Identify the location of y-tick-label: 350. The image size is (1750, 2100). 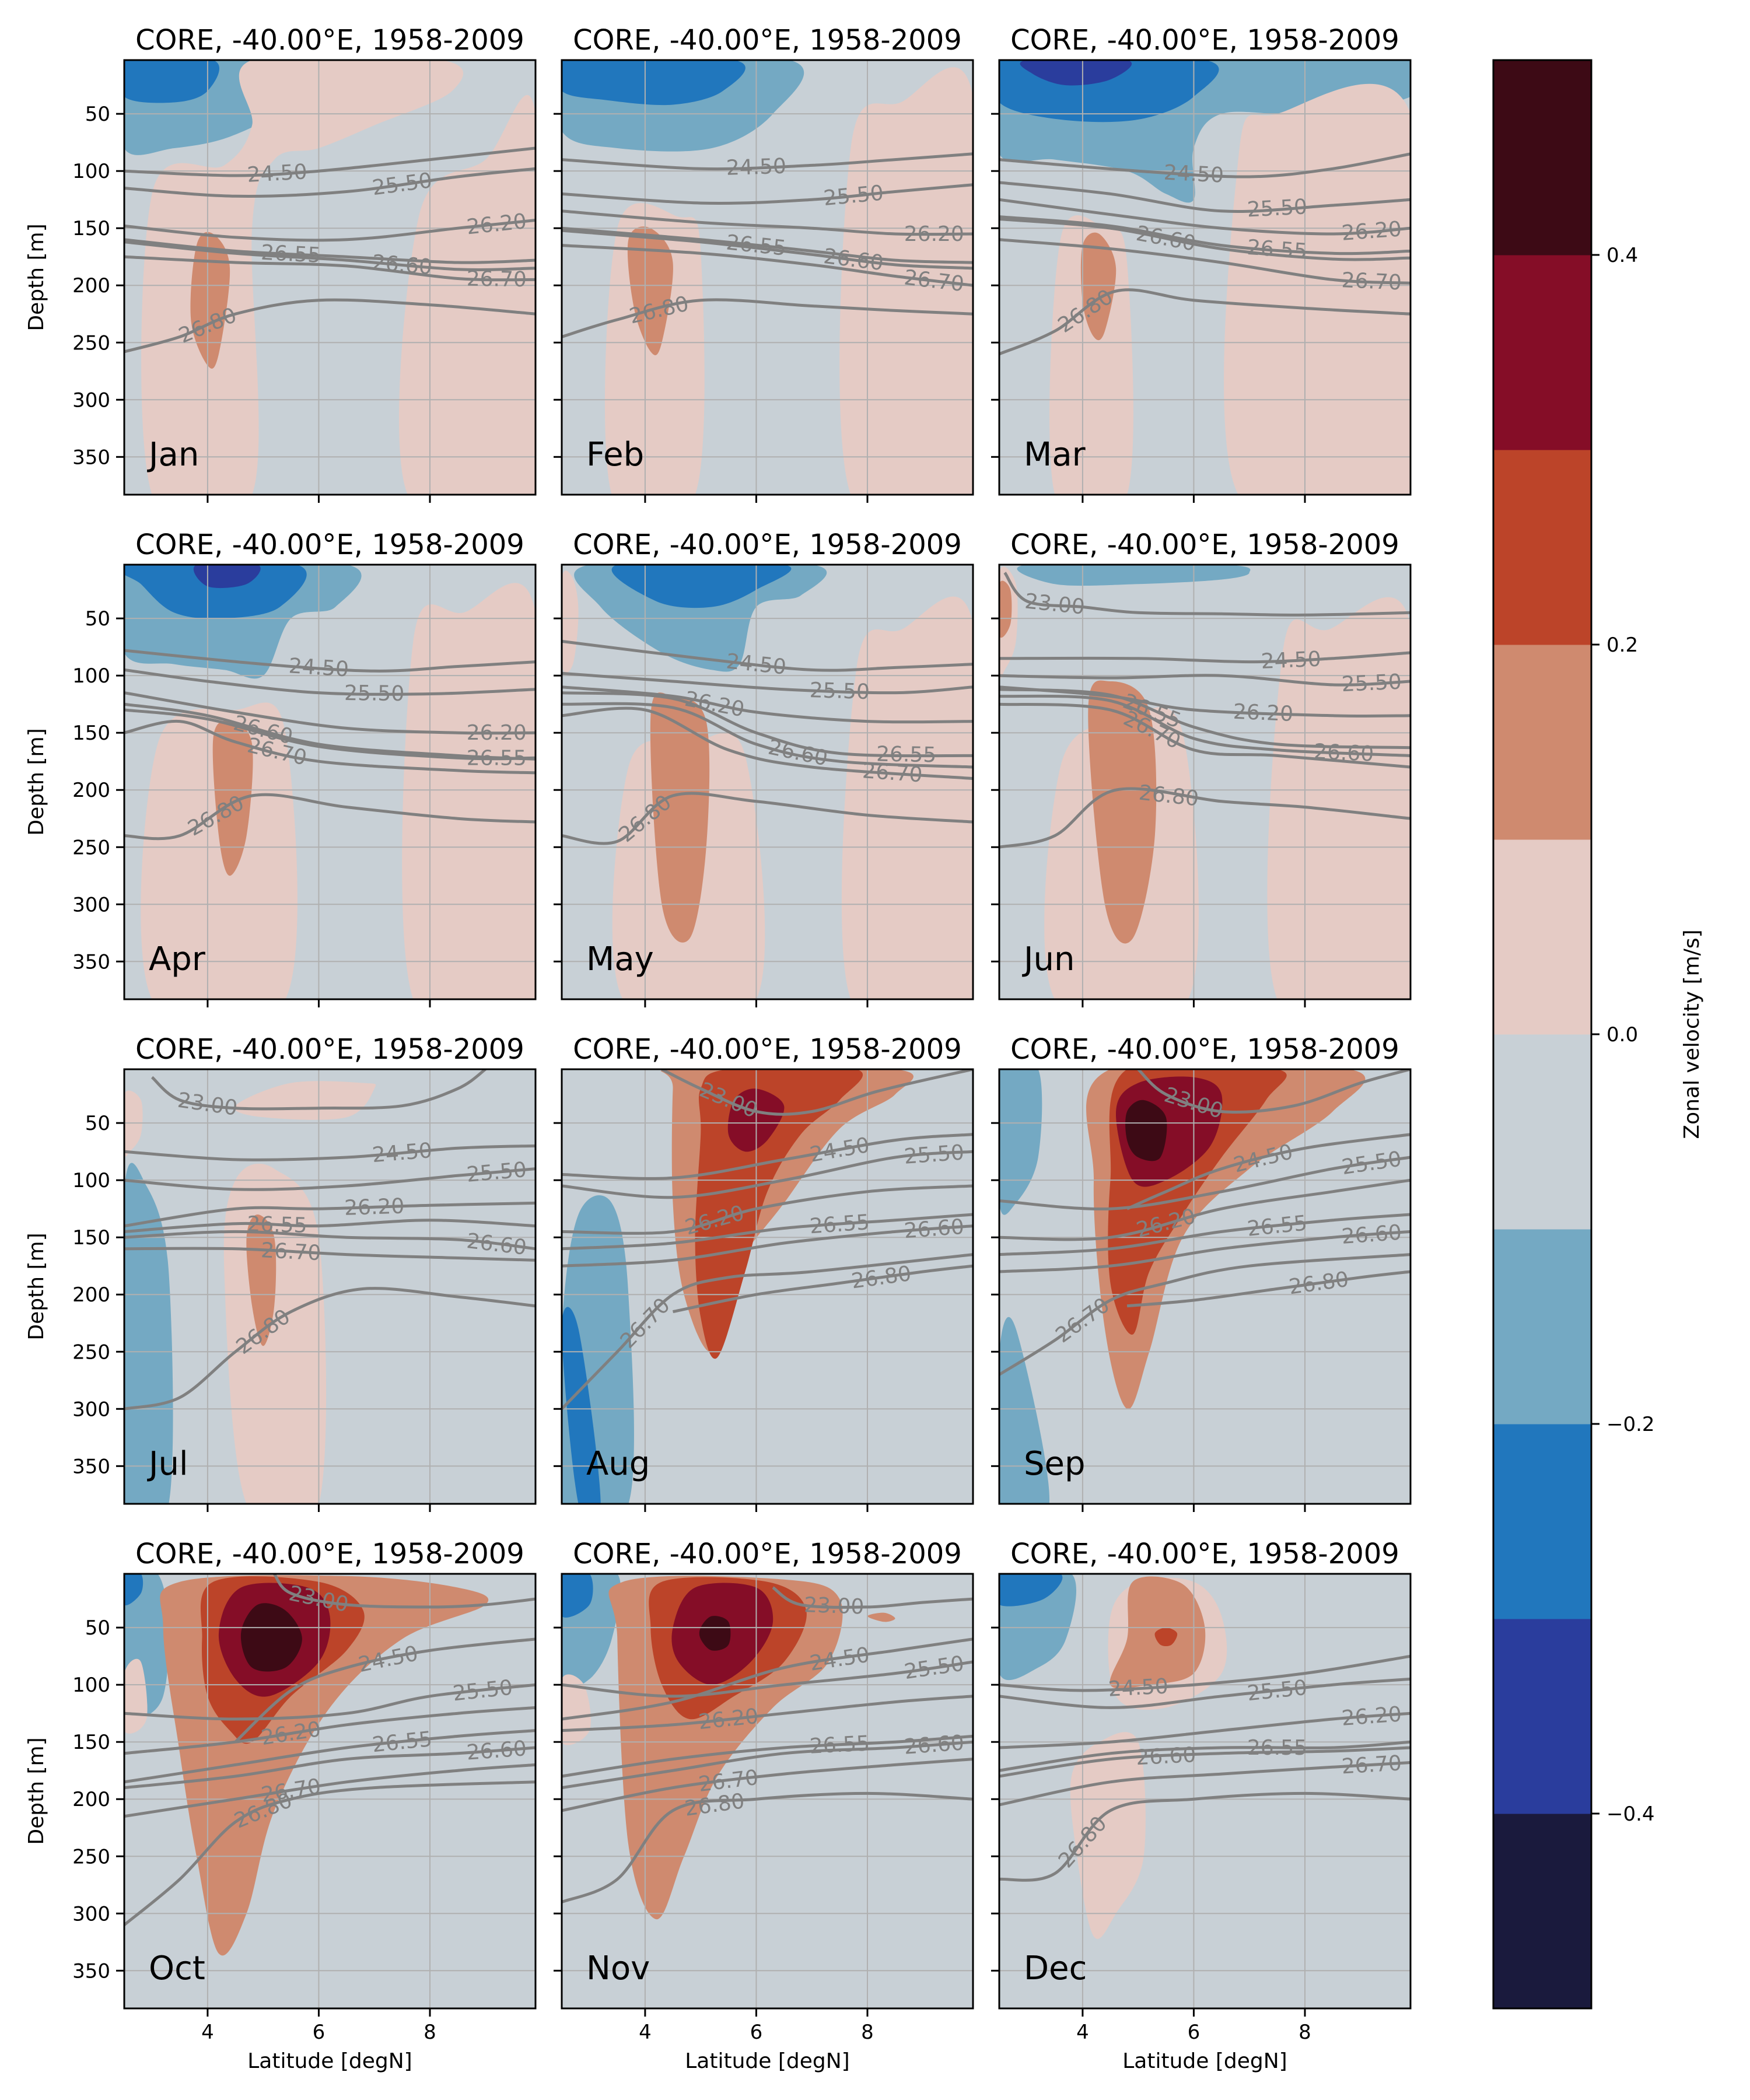
(91, 1466).